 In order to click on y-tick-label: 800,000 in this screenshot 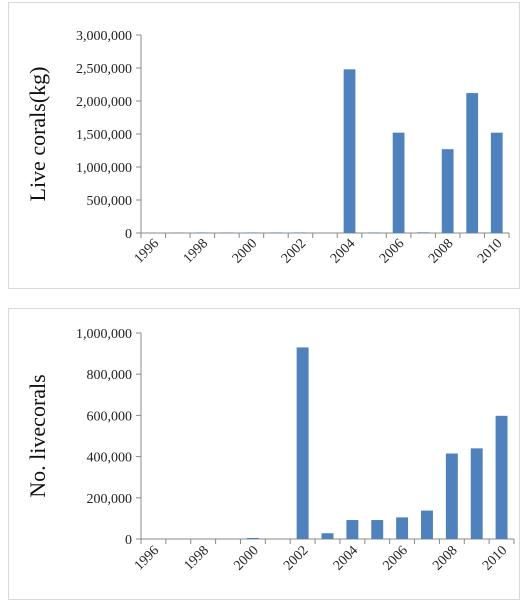, I will do `click(110, 375)`.